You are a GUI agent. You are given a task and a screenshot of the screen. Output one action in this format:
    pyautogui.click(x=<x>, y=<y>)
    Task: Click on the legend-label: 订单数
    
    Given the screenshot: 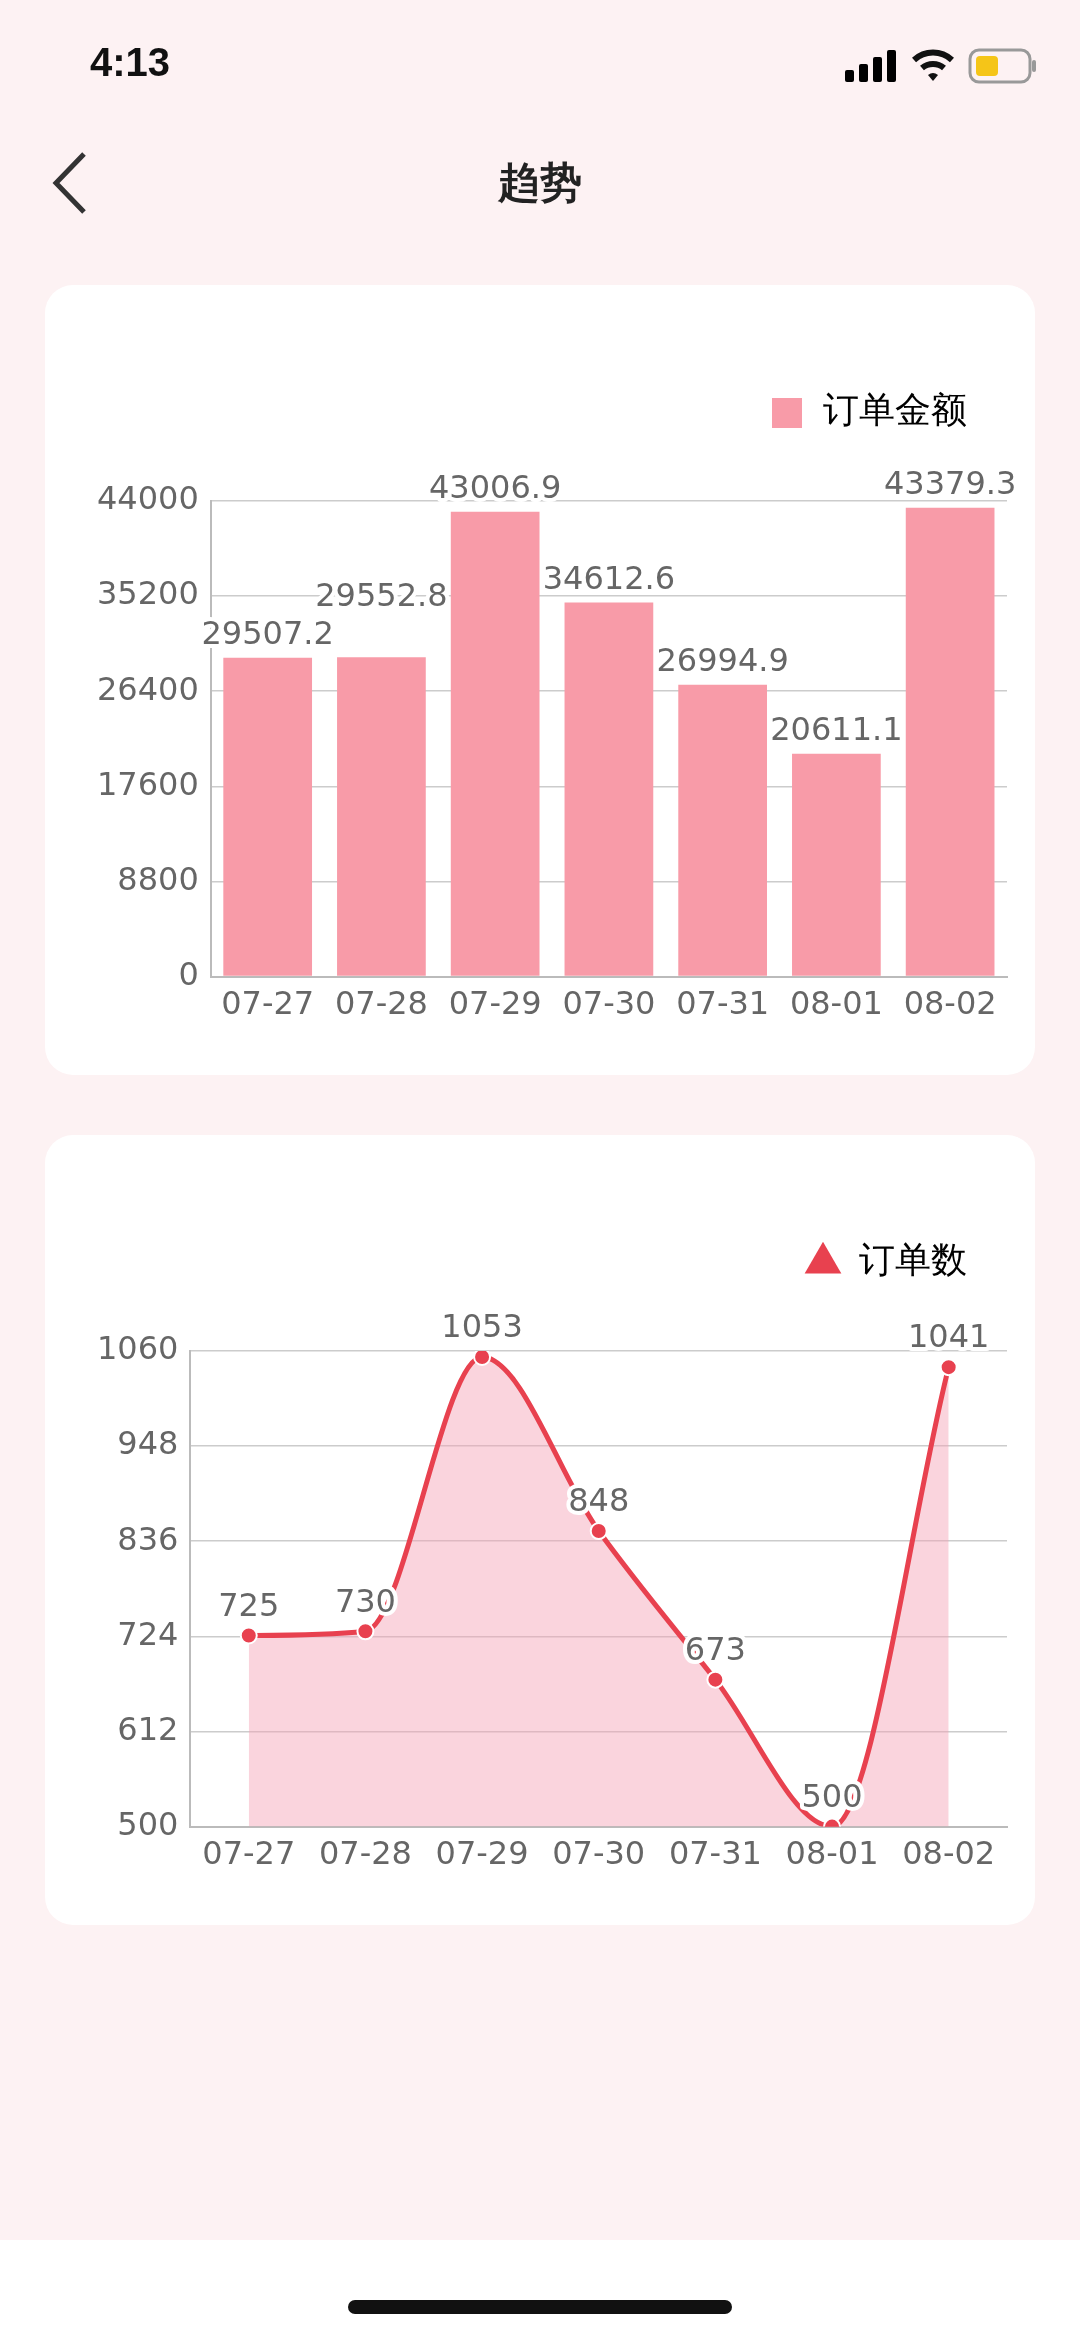 What is the action you would take?
    pyautogui.click(x=913, y=1260)
    